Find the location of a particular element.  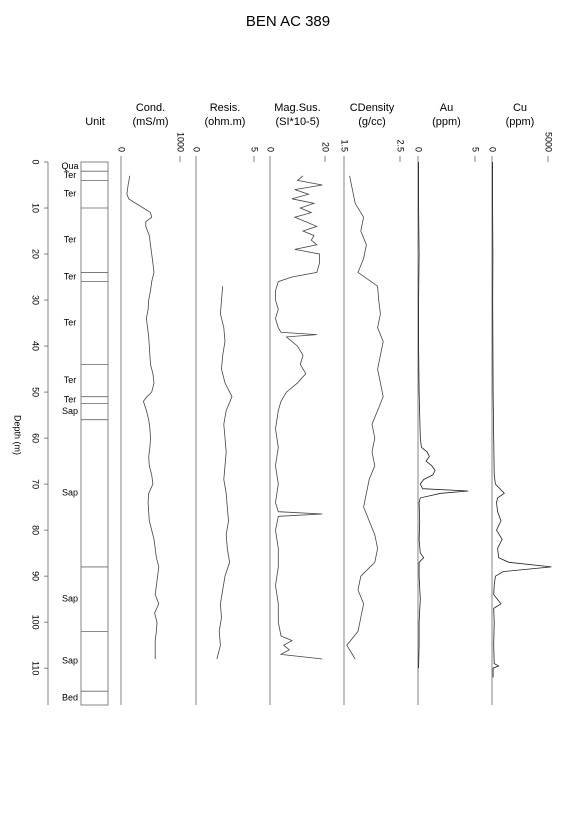

track-subtitle: (g/cc) is located at coordinates (372, 122).